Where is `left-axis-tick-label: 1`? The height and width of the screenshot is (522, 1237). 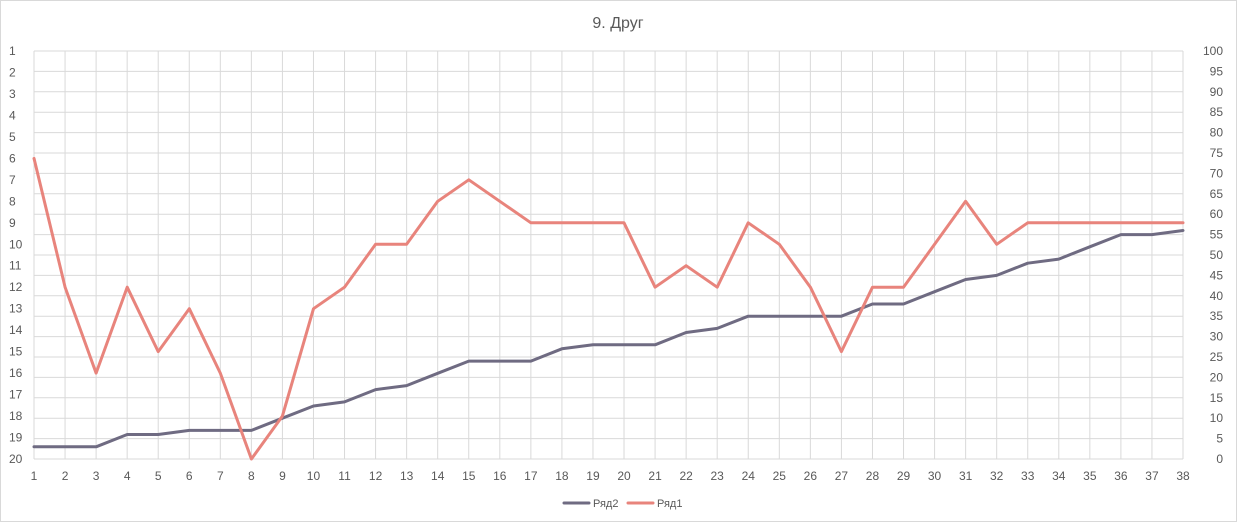
left-axis-tick-label: 1 is located at coordinates (12, 51).